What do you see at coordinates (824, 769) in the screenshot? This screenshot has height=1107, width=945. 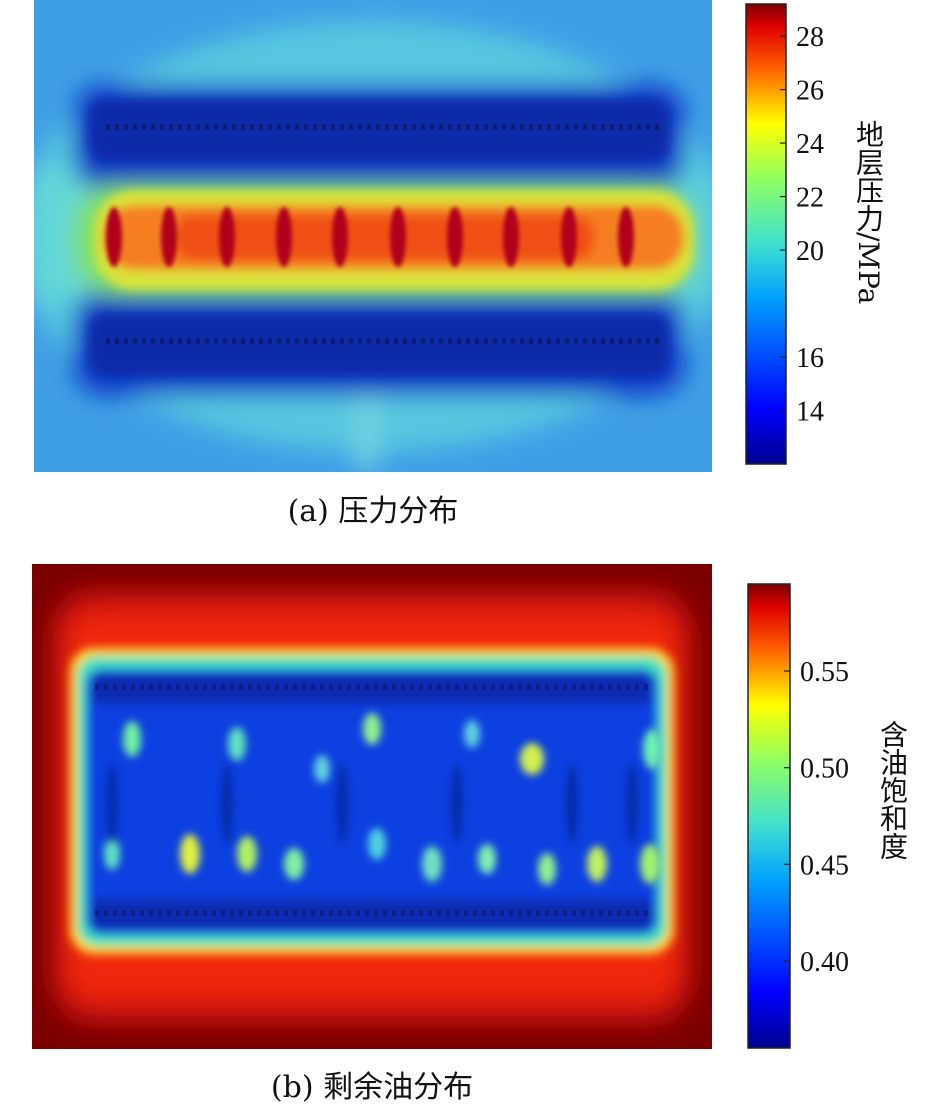 I see `colorbar-tick-label: 0.50` at bounding box center [824, 769].